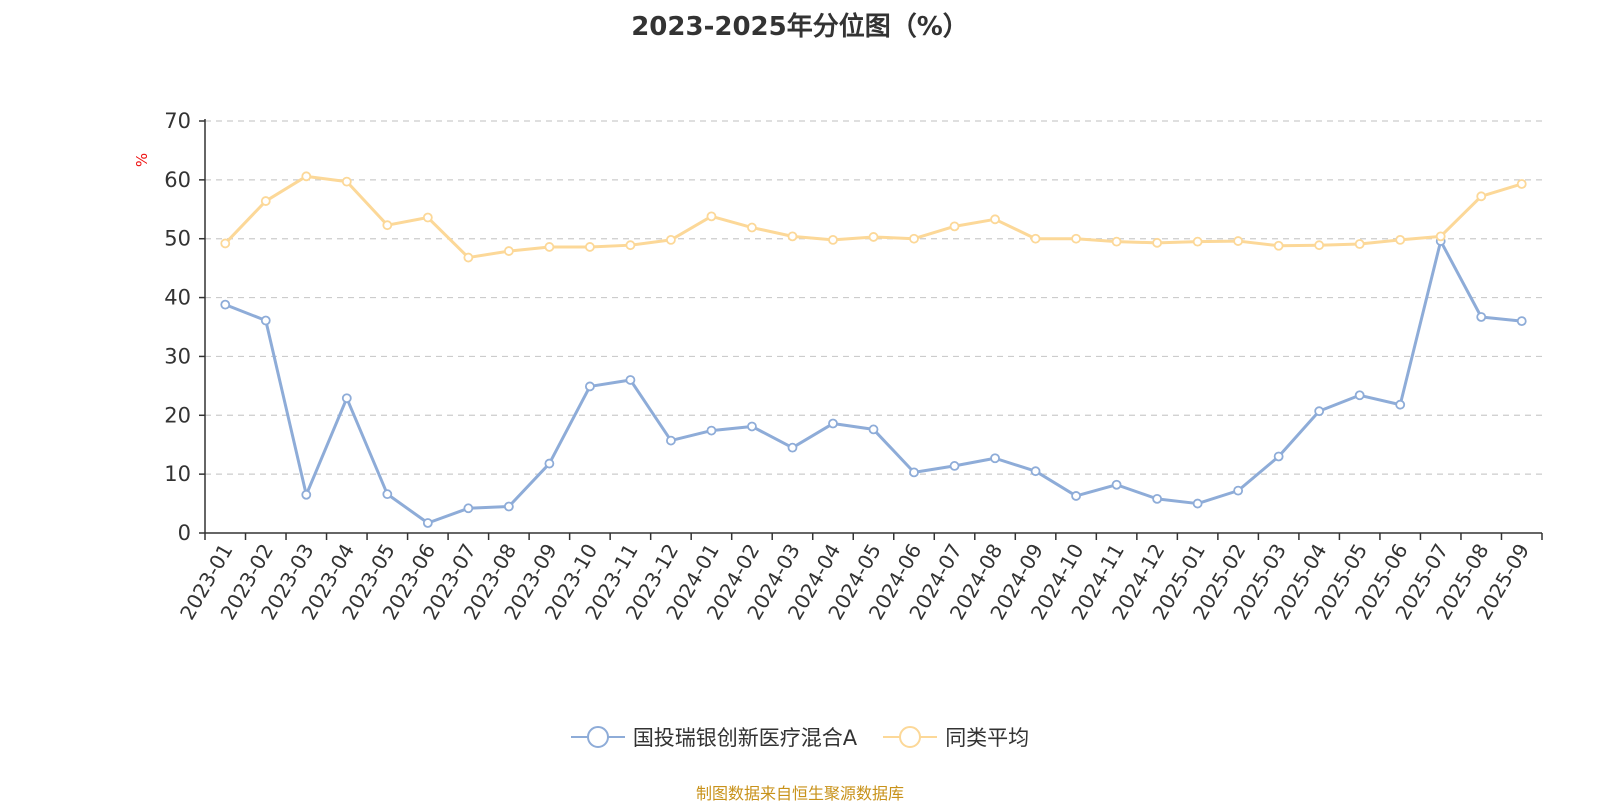 The height and width of the screenshot is (804, 1600). I want to click on legend: 国投瑞银创新医疗混合A 同类平均, so click(800, 737).